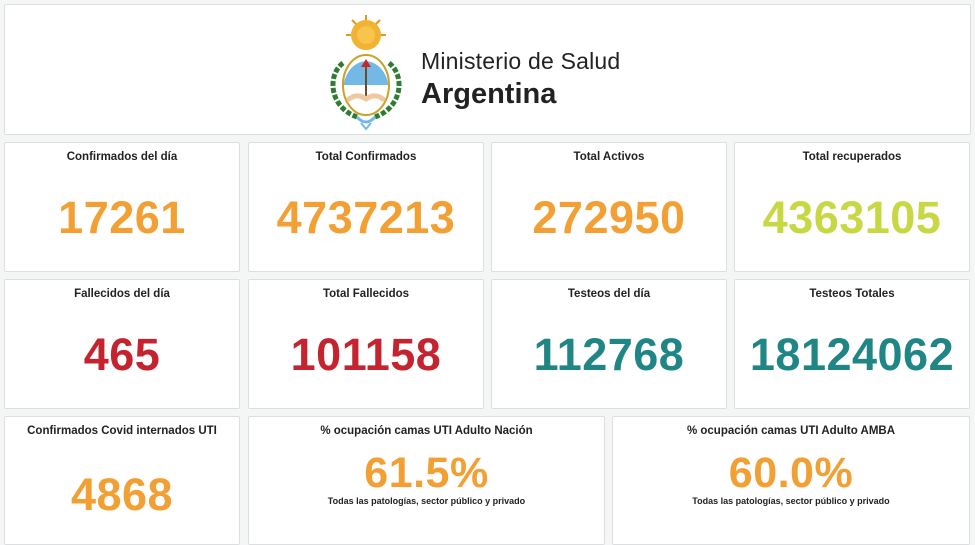 This screenshot has height=545, width=975. Describe the element at coordinates (366, 294) in the screenshot. I see `stat-title: Total Fallecidos` at that location.